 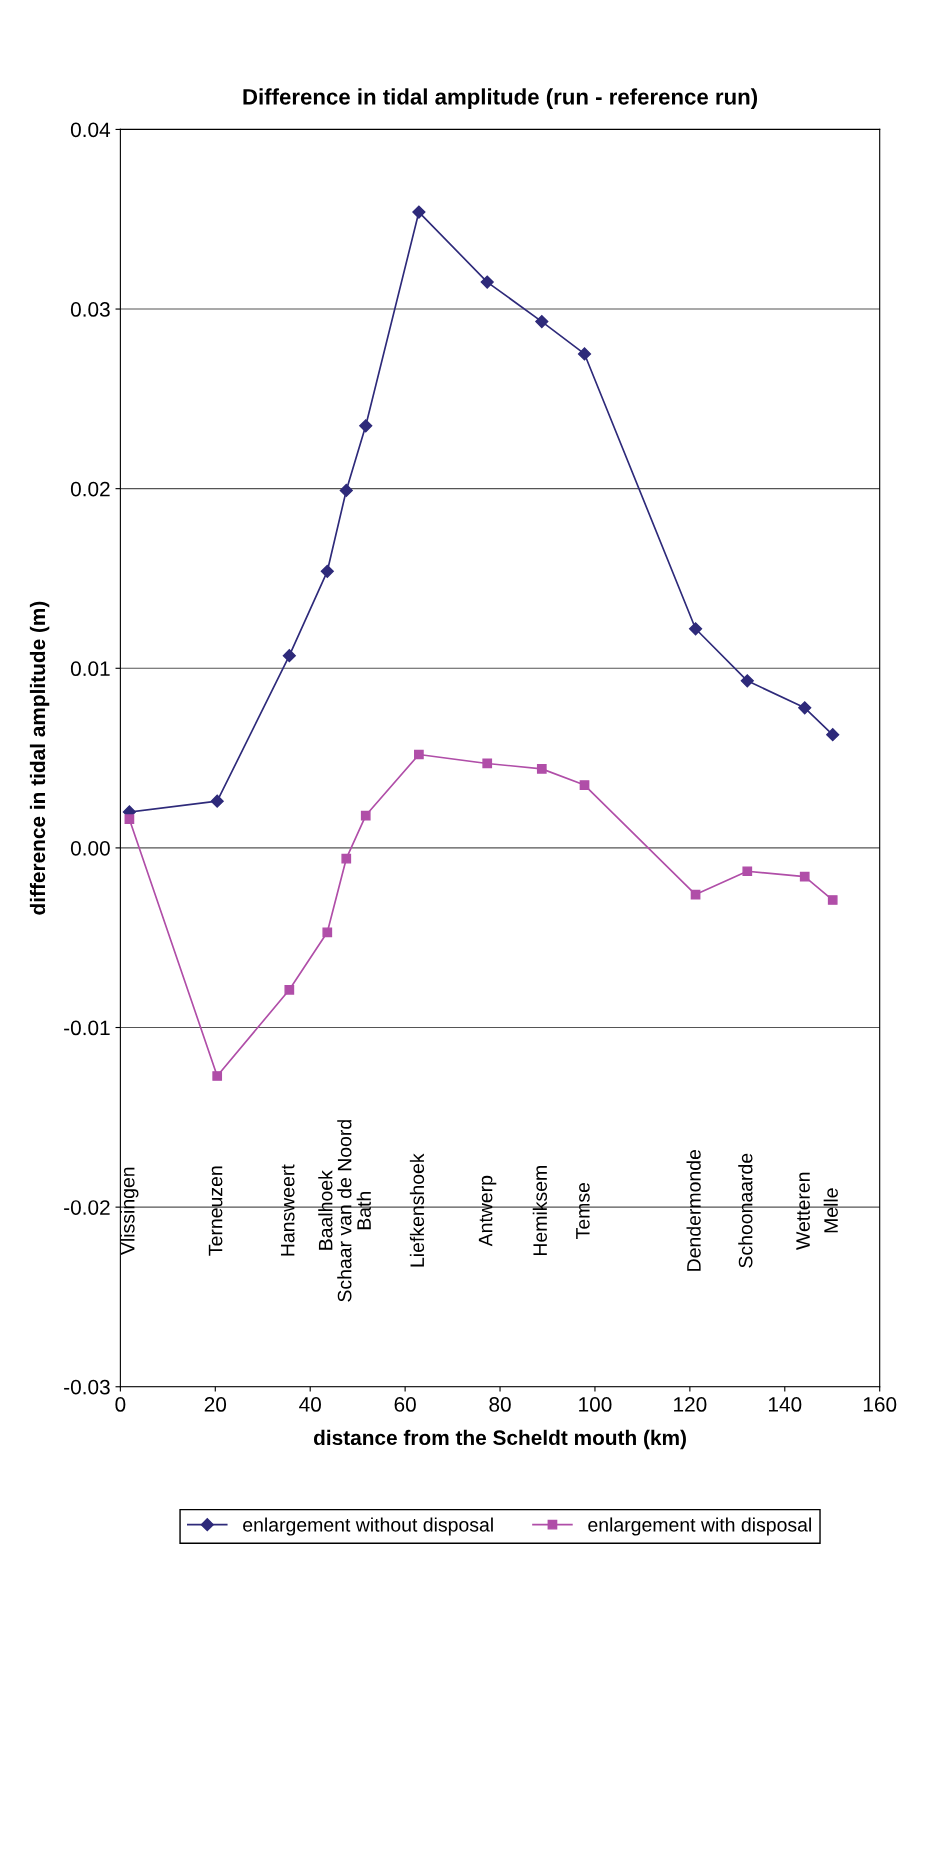 What do you see at coordinates (129, 1211) in the screenshot?
I see `annotation: Vlissingen` at bounding box center [129, 1211].